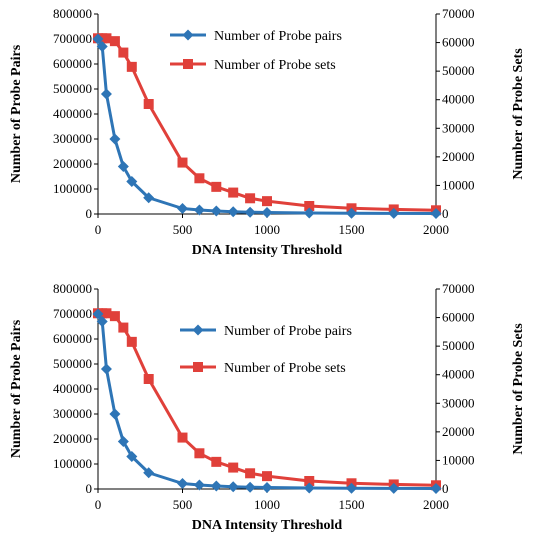  I want to click on y-left-tick-label: 500000, so click(72, 363).